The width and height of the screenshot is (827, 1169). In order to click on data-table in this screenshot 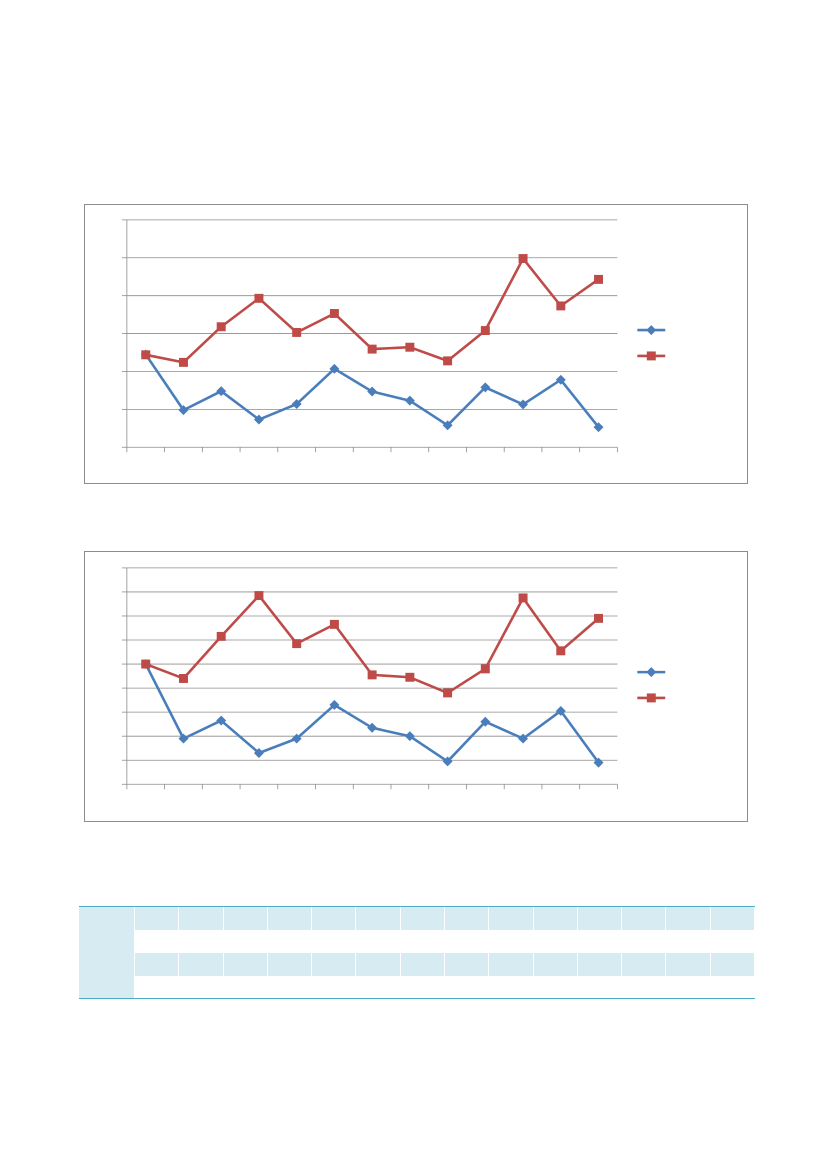, I will do `click(417, 941)`.